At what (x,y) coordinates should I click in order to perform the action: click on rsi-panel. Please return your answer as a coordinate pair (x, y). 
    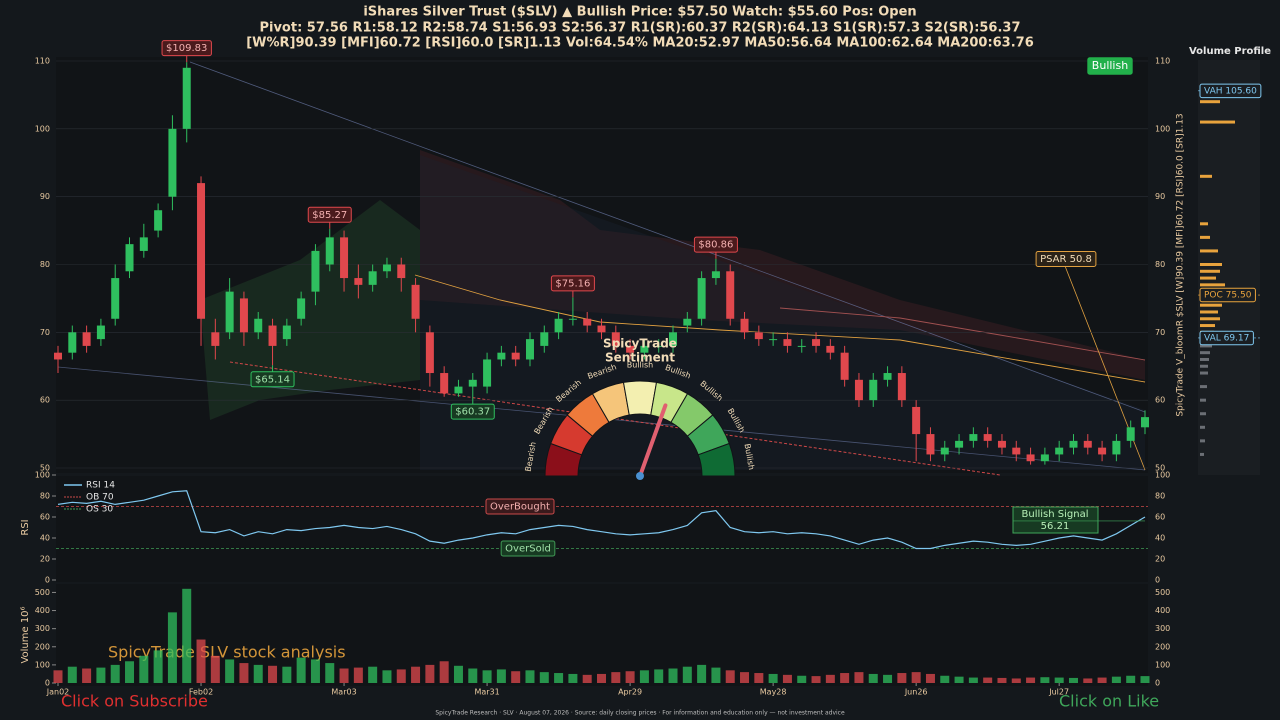
    Looking at the image, I should click on (602, 529).